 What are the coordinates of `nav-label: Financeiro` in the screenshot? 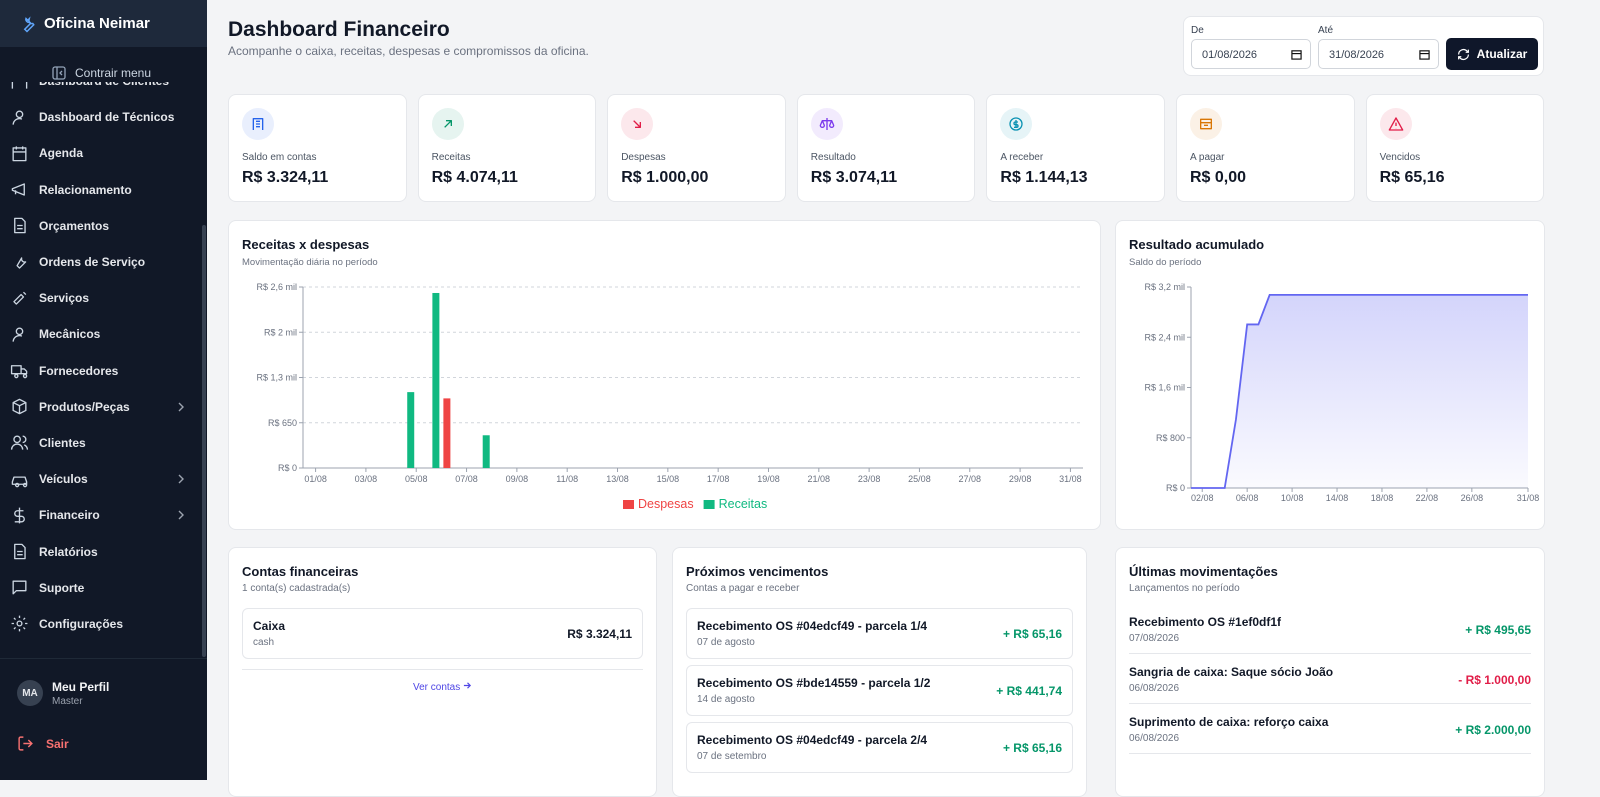 It's located at (69, 515).